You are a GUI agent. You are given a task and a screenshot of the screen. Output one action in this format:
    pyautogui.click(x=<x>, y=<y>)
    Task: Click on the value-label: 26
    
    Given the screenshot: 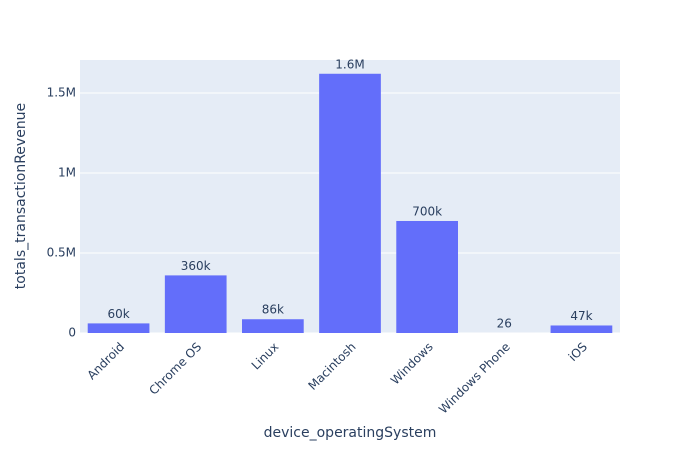 What is the action you would take?
    pyautogui.click(x=504, y=323)
    